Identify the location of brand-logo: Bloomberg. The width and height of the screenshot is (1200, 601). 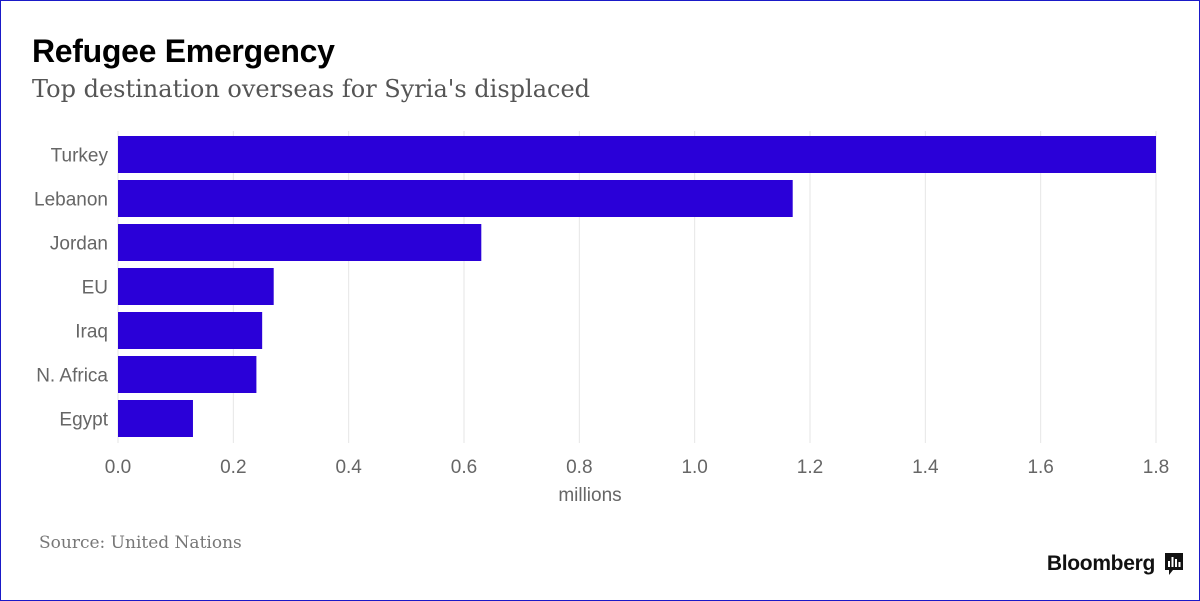
(1116, 564).